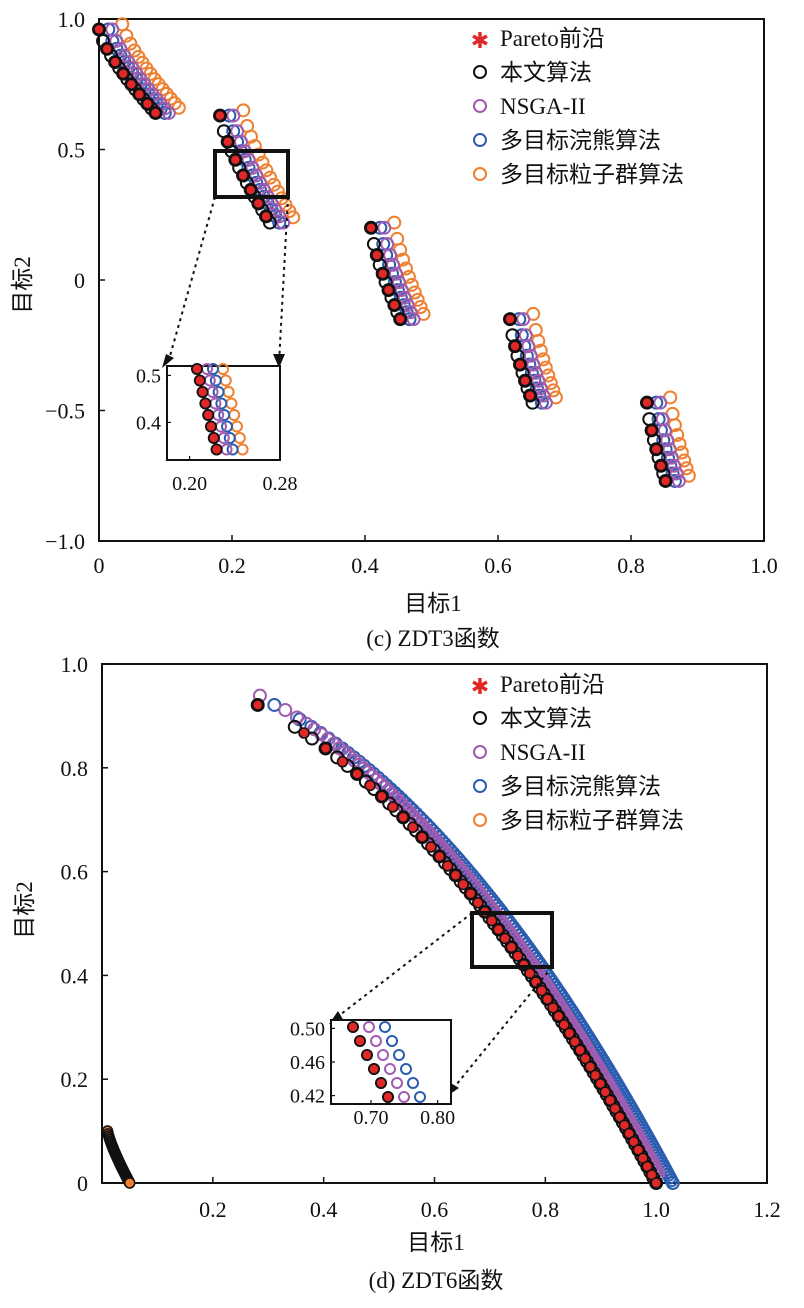 Image resolution: width=804 pixels, height=1308 pixels. What do you see at coordinates (279, 361) in the screenshot?
I see `zoom-arrowhead-right-zdt3` at bounding box center [279, 361].